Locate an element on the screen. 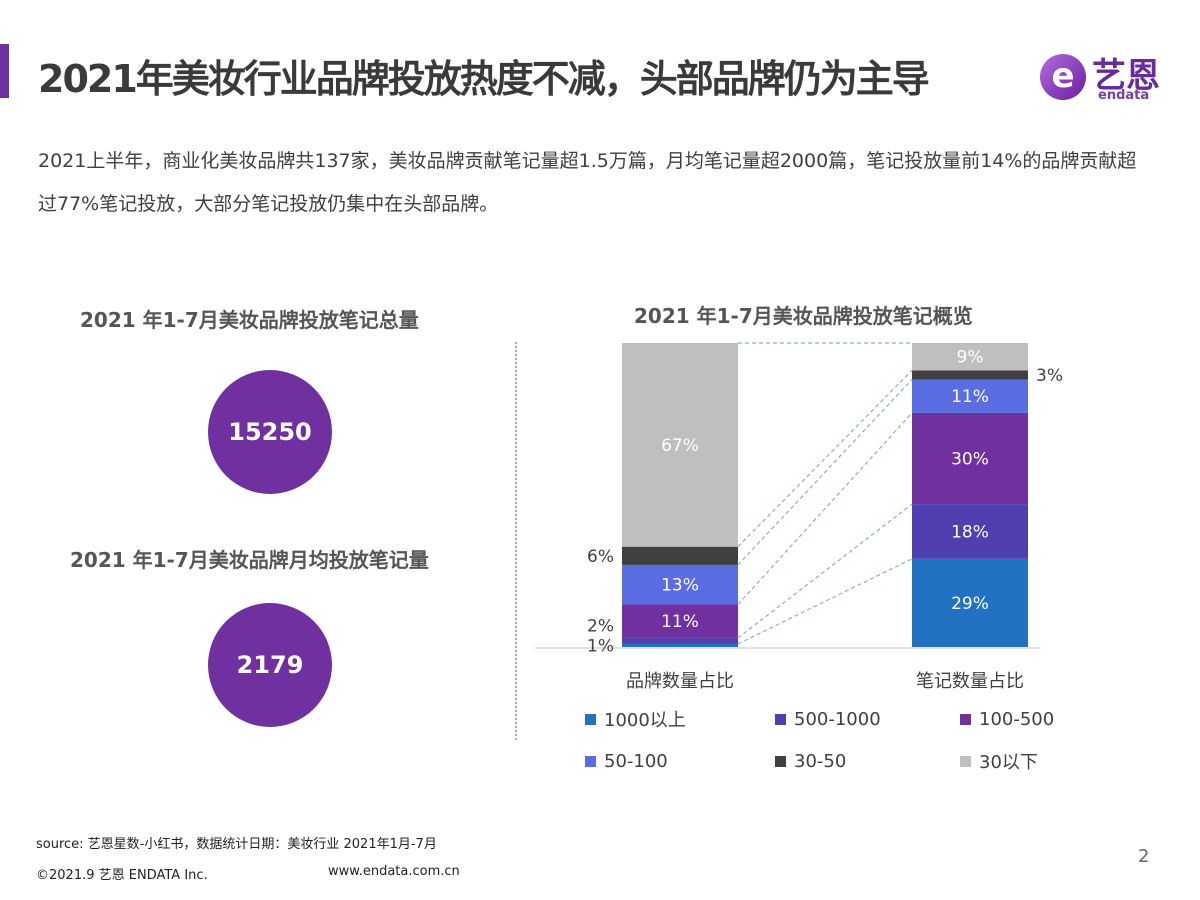  monthly-notes-circle: 2179 is located at coordinates (270, 665).